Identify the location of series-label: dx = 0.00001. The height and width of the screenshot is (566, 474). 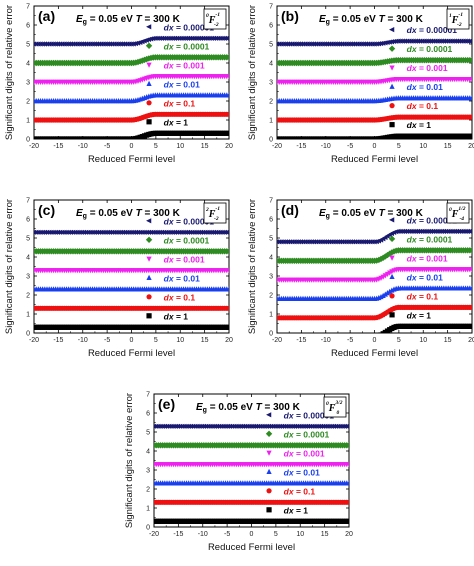
(432, 220).